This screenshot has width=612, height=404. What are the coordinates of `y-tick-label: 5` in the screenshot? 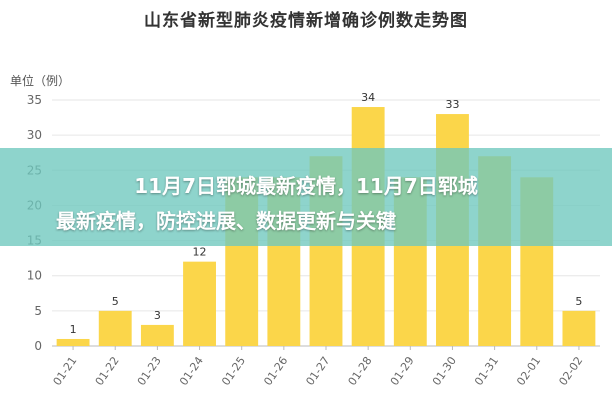 It's located at (38, 311).